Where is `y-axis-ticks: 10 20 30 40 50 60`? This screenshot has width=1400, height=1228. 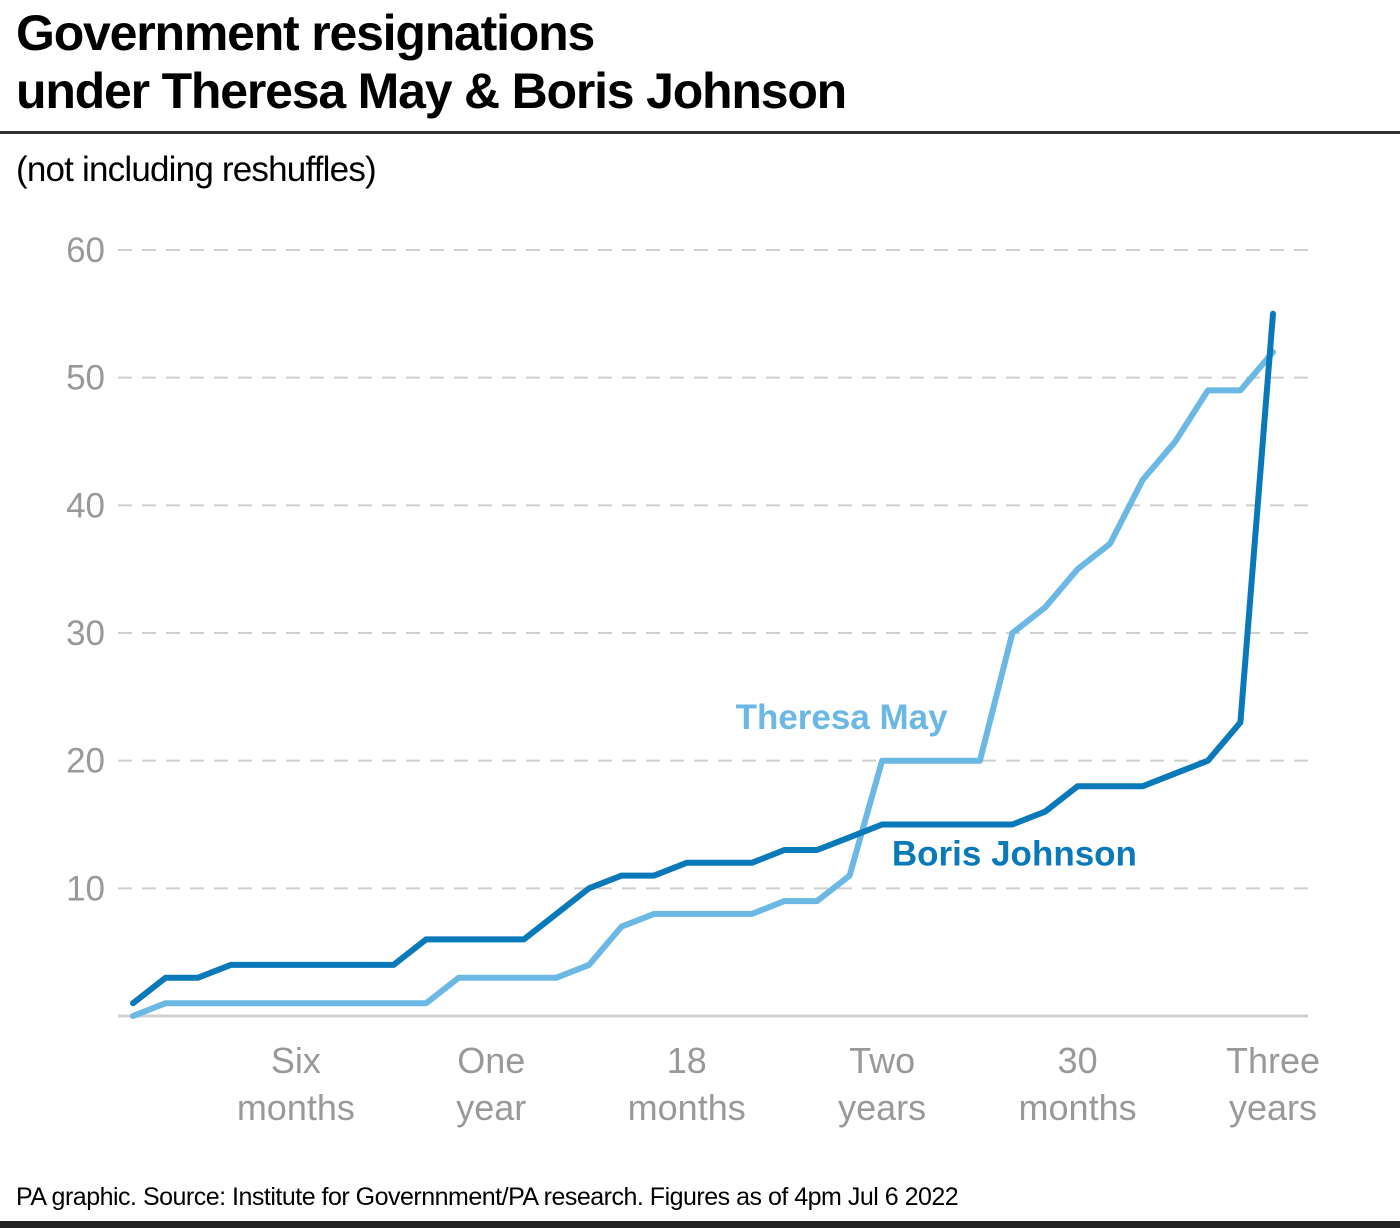
y-axis-ticks: 10 20 30 40 50 60 is located at coordinates (85, 569).